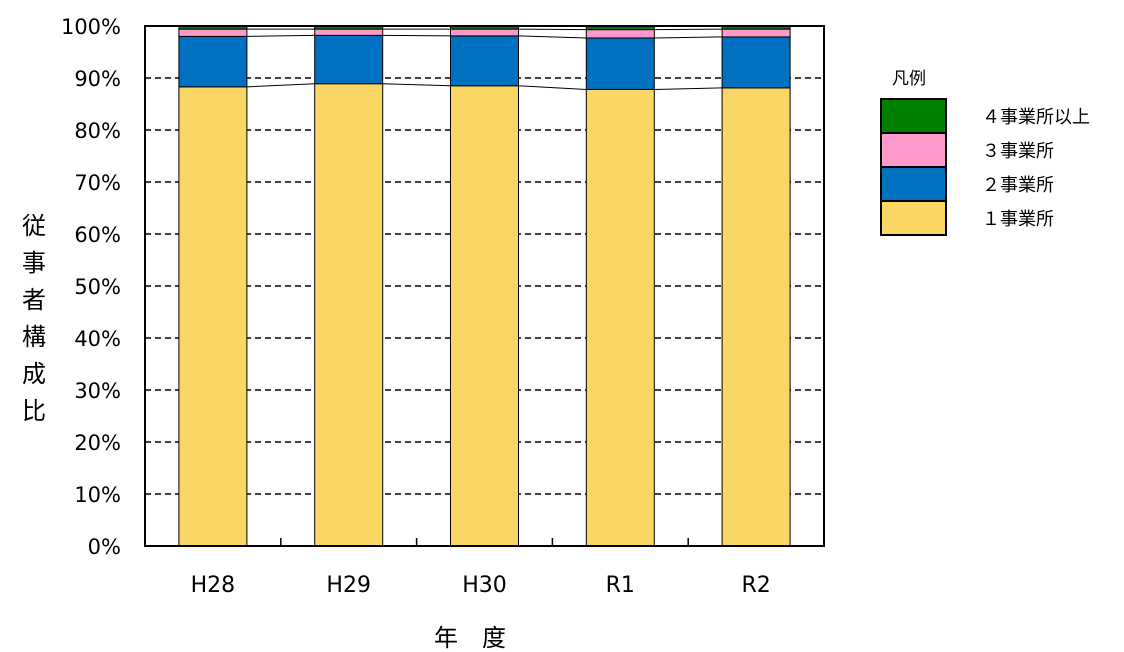  I want to click on y-tick-label: 0%, so click(104, 547).